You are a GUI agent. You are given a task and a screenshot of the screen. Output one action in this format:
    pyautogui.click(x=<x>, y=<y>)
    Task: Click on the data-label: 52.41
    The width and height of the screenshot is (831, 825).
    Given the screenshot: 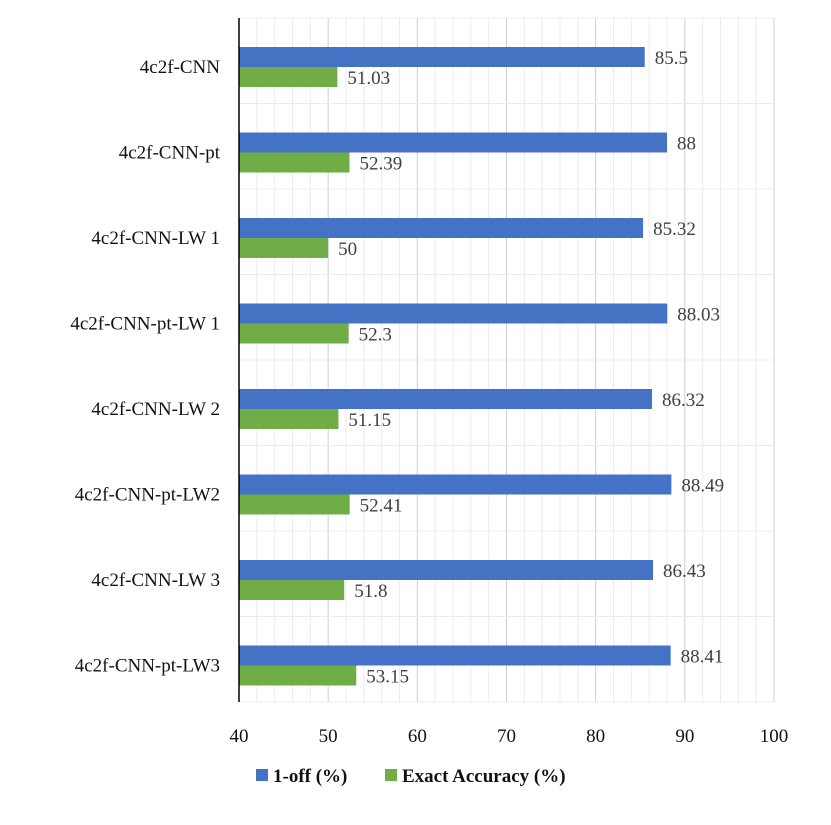 What is the action you would take?
    pyautogui.click(x=381, y=506)
    